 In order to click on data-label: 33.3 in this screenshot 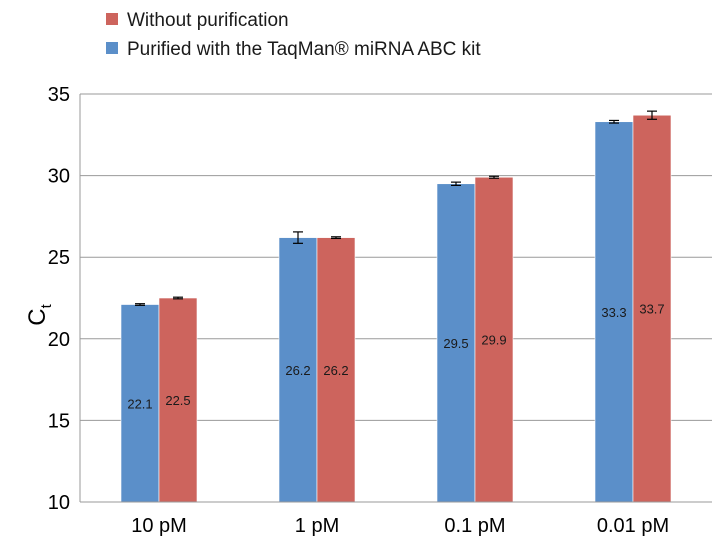, I will do `click(613, 312)`.